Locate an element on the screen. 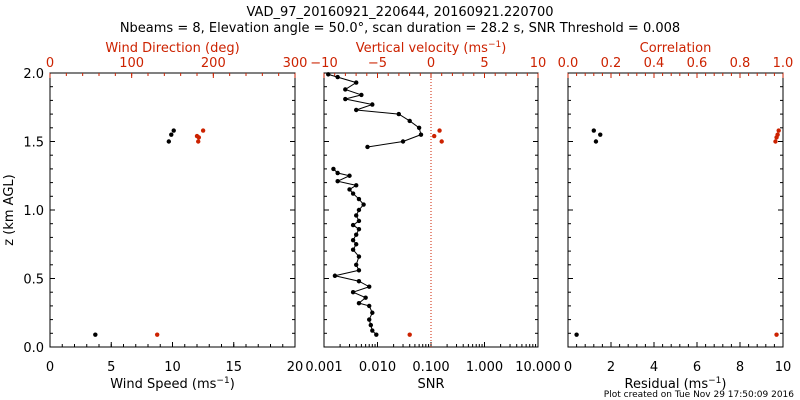  snr-bottom-point is located at coordinates (409, 334).